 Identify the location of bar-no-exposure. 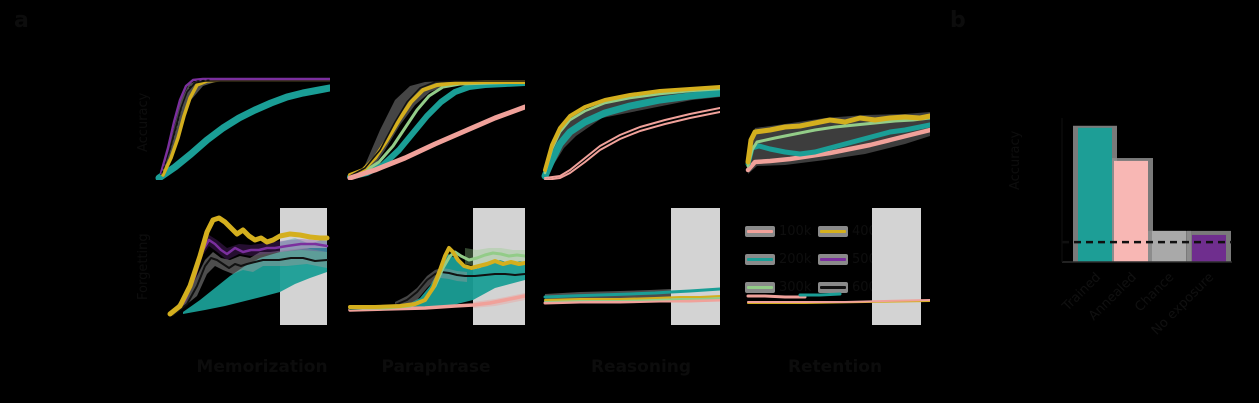
(1209, 248).